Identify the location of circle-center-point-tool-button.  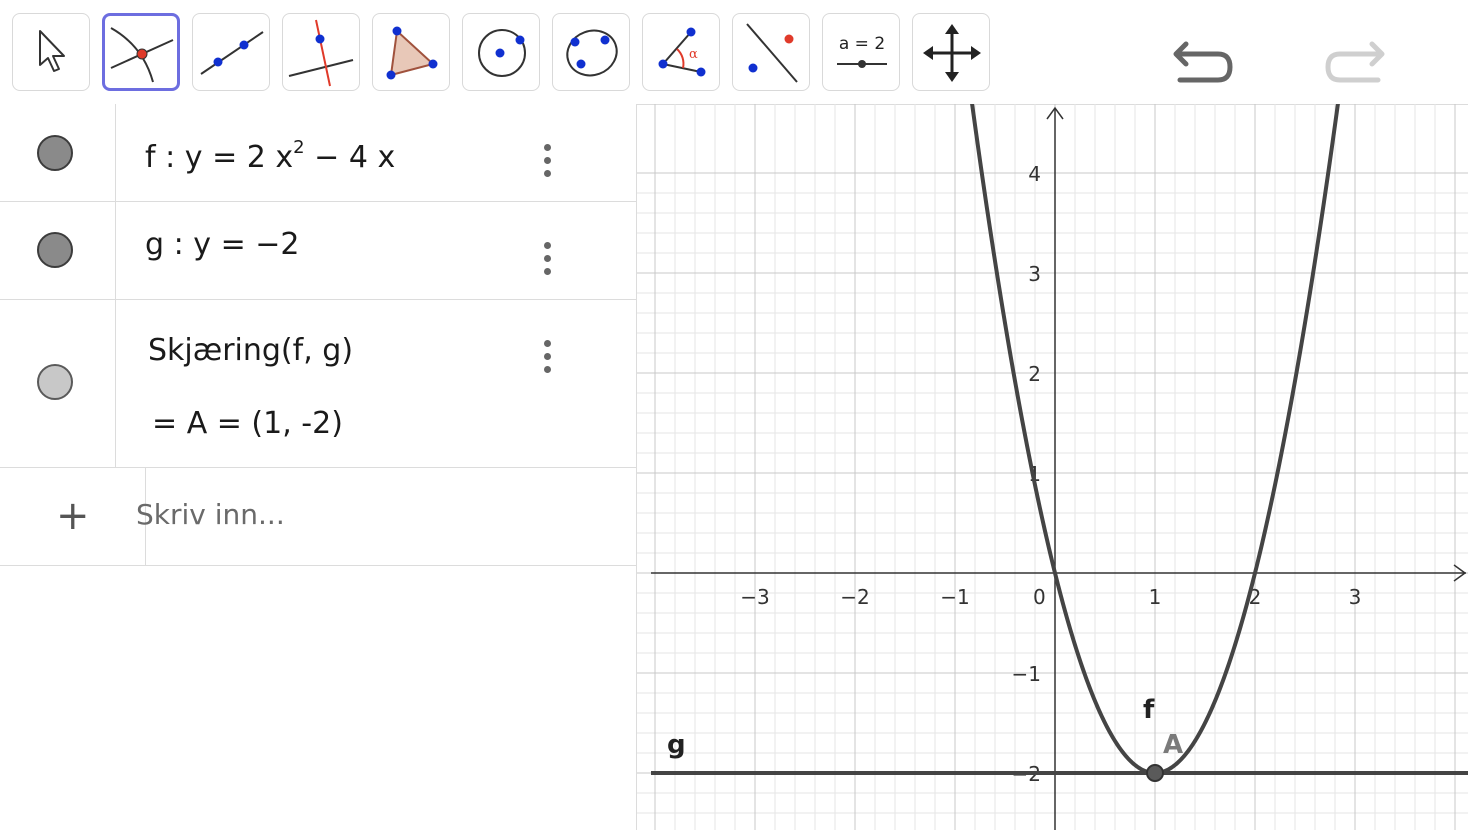
(501, 52).